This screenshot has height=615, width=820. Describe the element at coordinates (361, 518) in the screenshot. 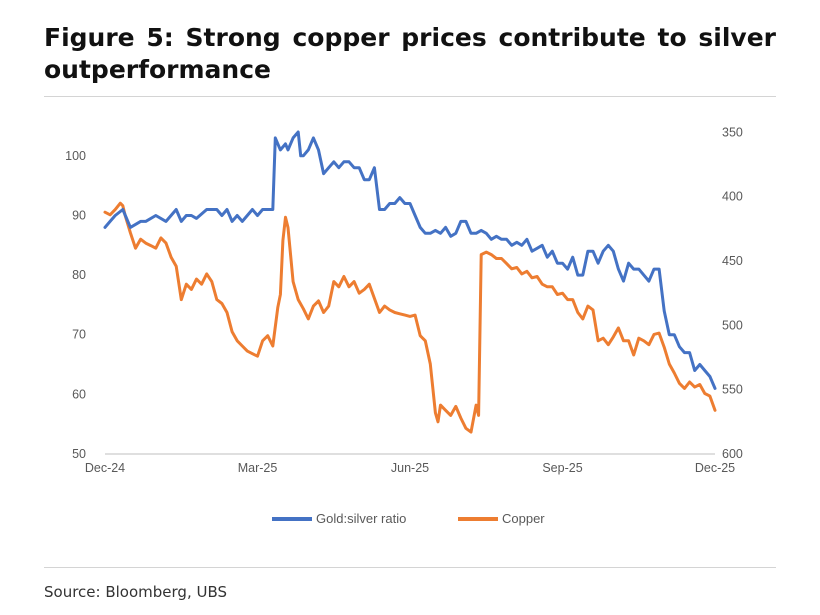

I see `legend-label-gold-silver: Gold:silver ratio` at that location.